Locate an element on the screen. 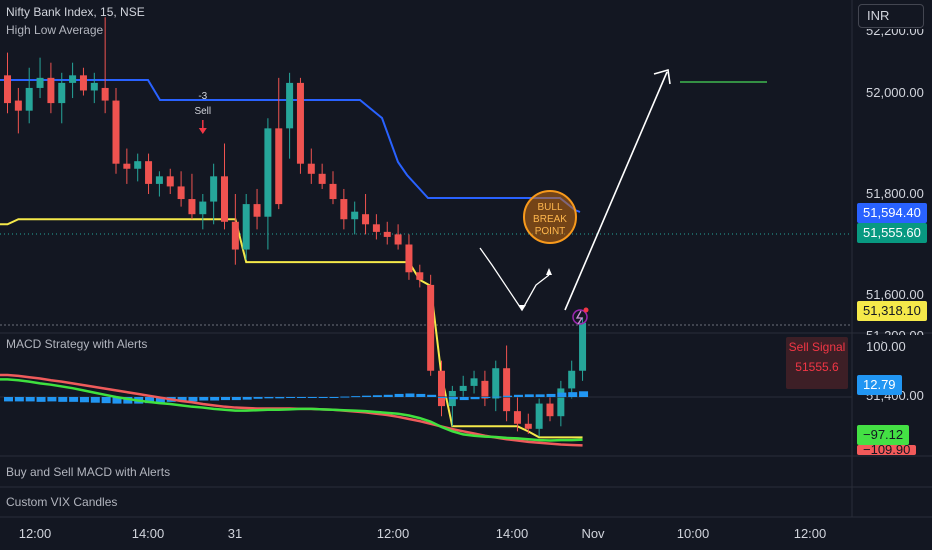 This screenshot has height=550, width=932. pane4-title: Custom VIX Candles is located at coordinates (62, 502).